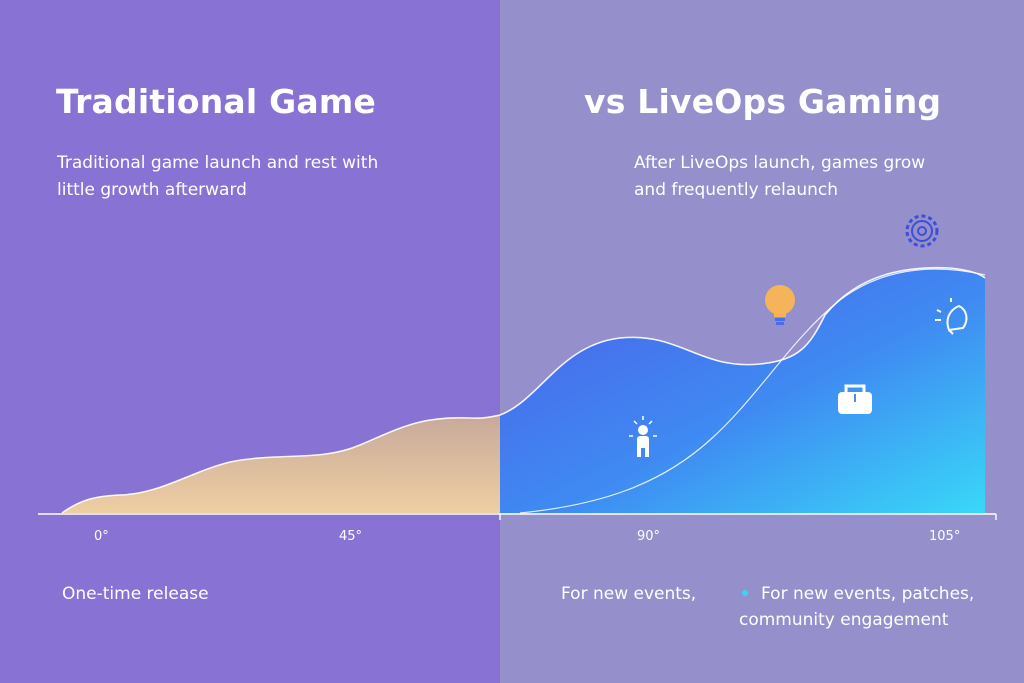  What do you see at coordinates (951, 316) in the screenshot?
I see `rocket-icon` at bounding box center [951, 316].